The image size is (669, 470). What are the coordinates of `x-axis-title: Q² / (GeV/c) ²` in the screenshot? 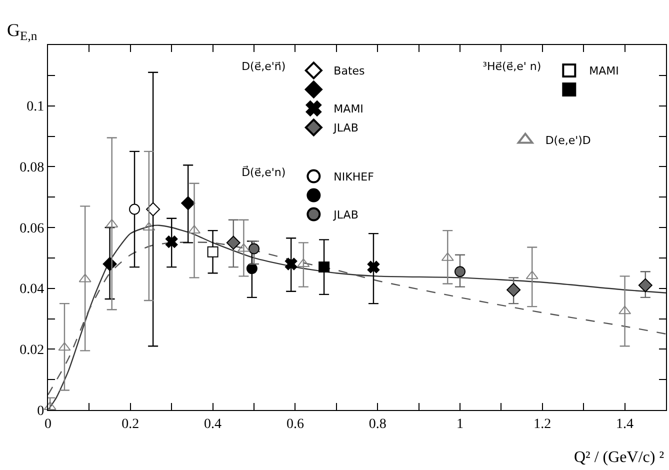 It's located at (619, 457).